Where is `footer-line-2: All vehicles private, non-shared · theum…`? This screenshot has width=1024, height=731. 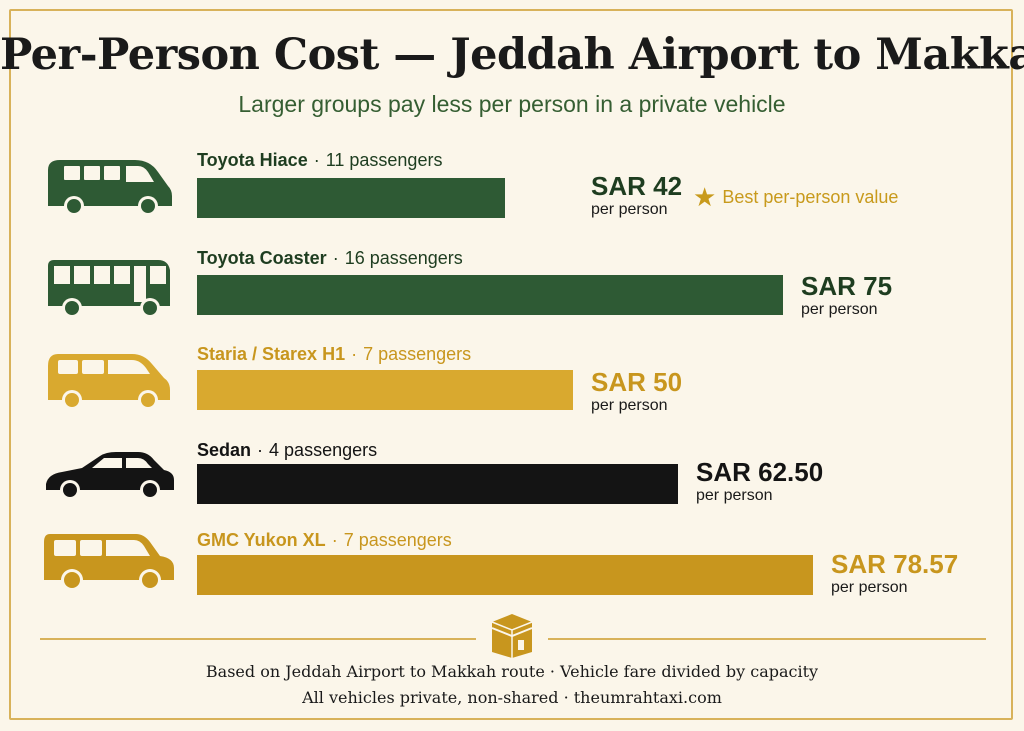 footer-line-2: All vehicles private, non-shared · theum… is located at coordinates (512, 697).